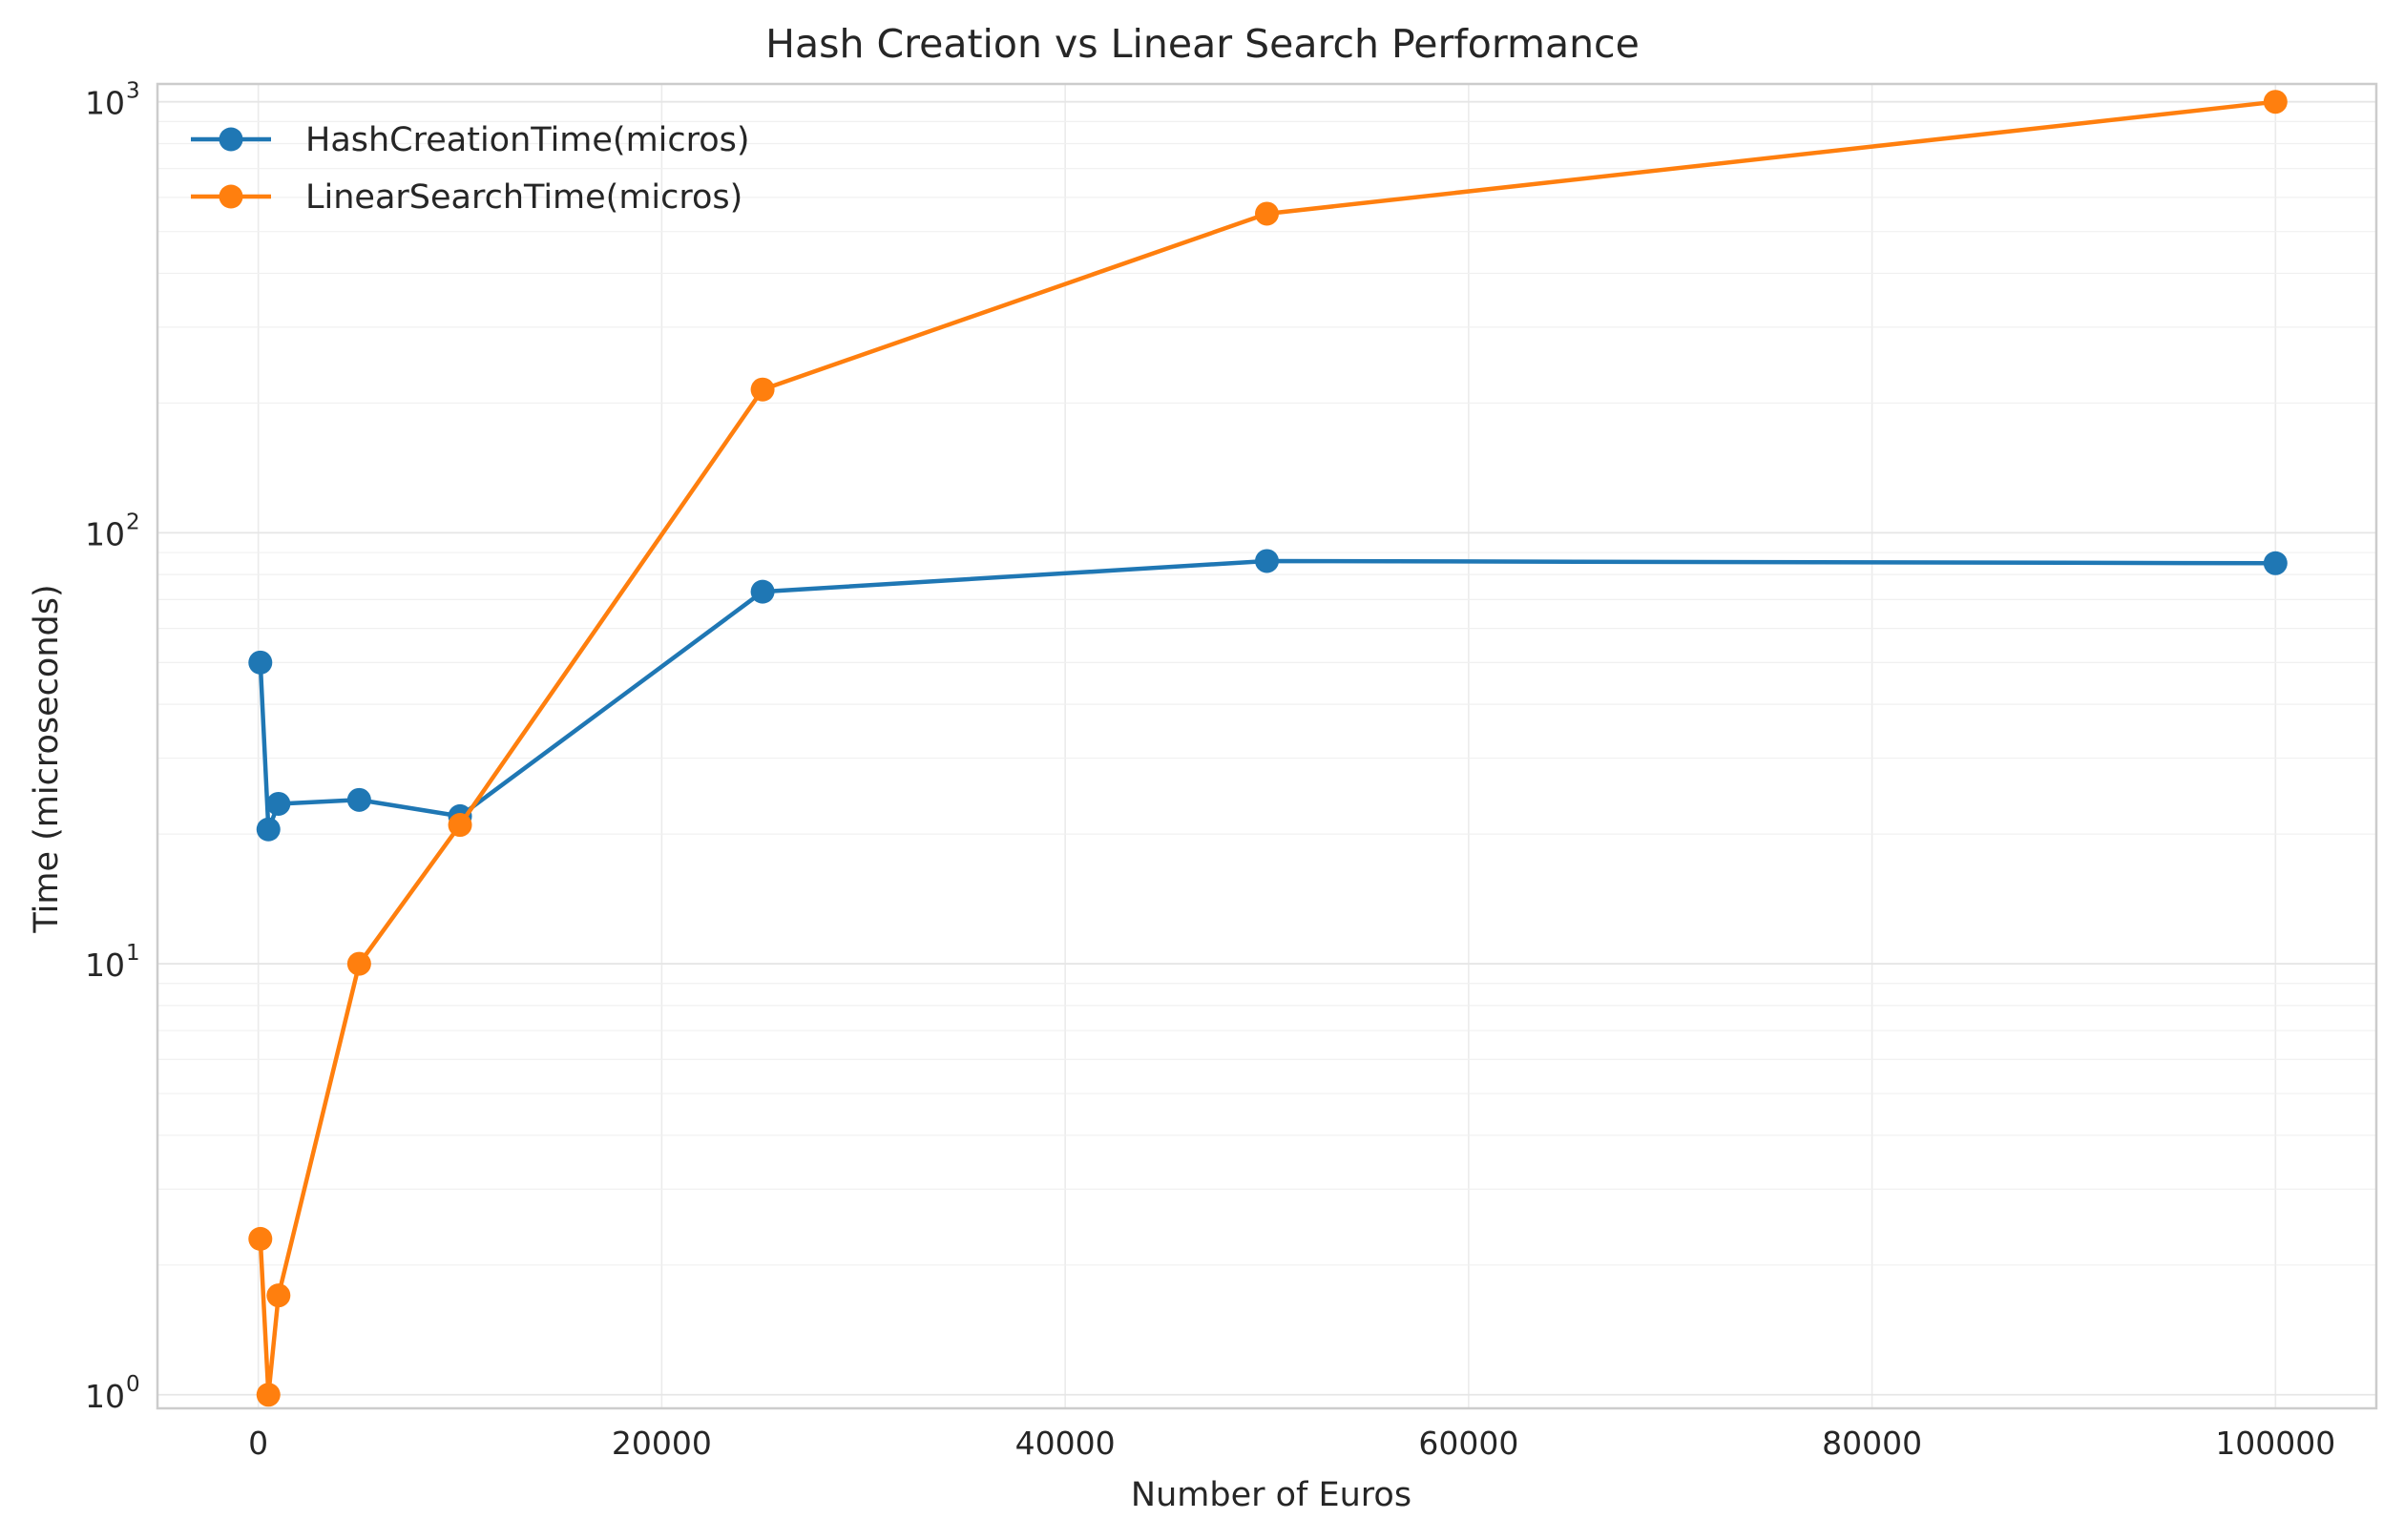 This screenshot has height=1540, width=2404. Describe the element at coordinates (133, 522) in the screenshot. I see `y-tick-exponent: 2` at that location.